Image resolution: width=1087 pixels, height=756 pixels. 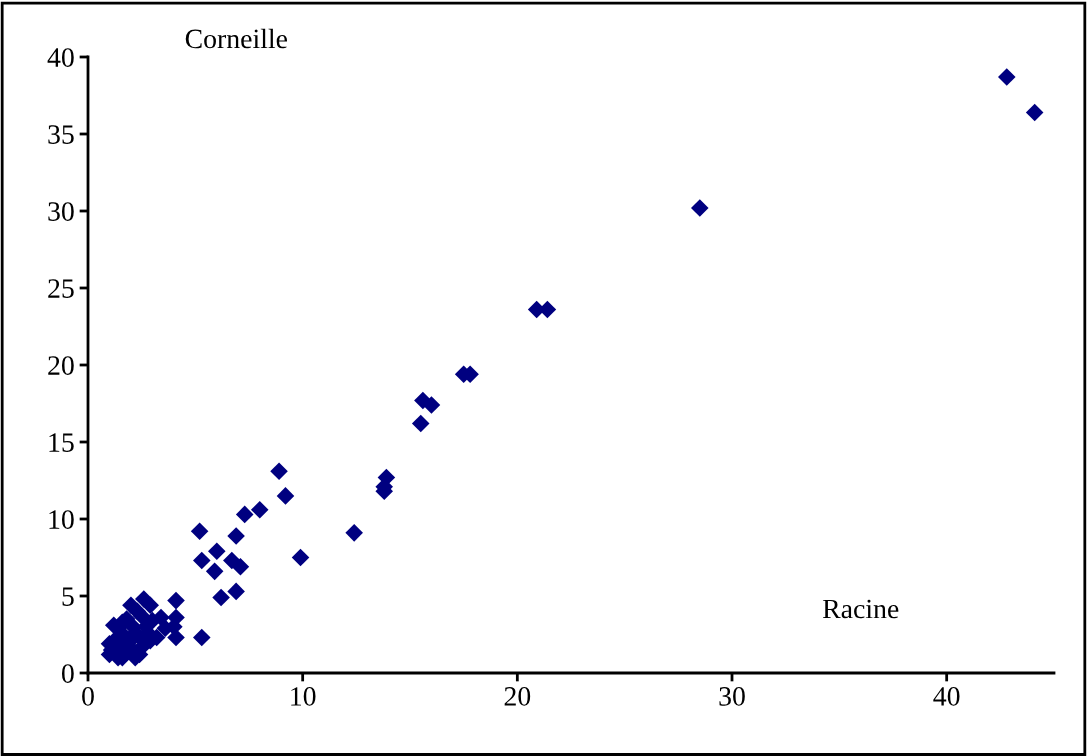 I want to click on x-tick-label: 40, so click(x=946, y=696).